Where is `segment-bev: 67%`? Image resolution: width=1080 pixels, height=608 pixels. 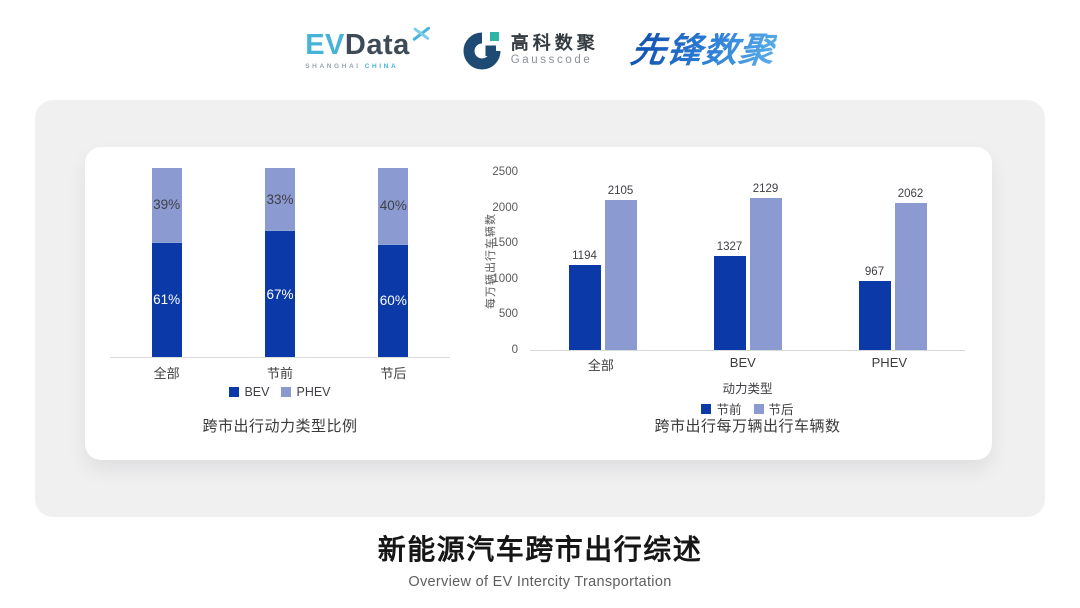 segment-bev: 67% is located at coordinates (279, 293).